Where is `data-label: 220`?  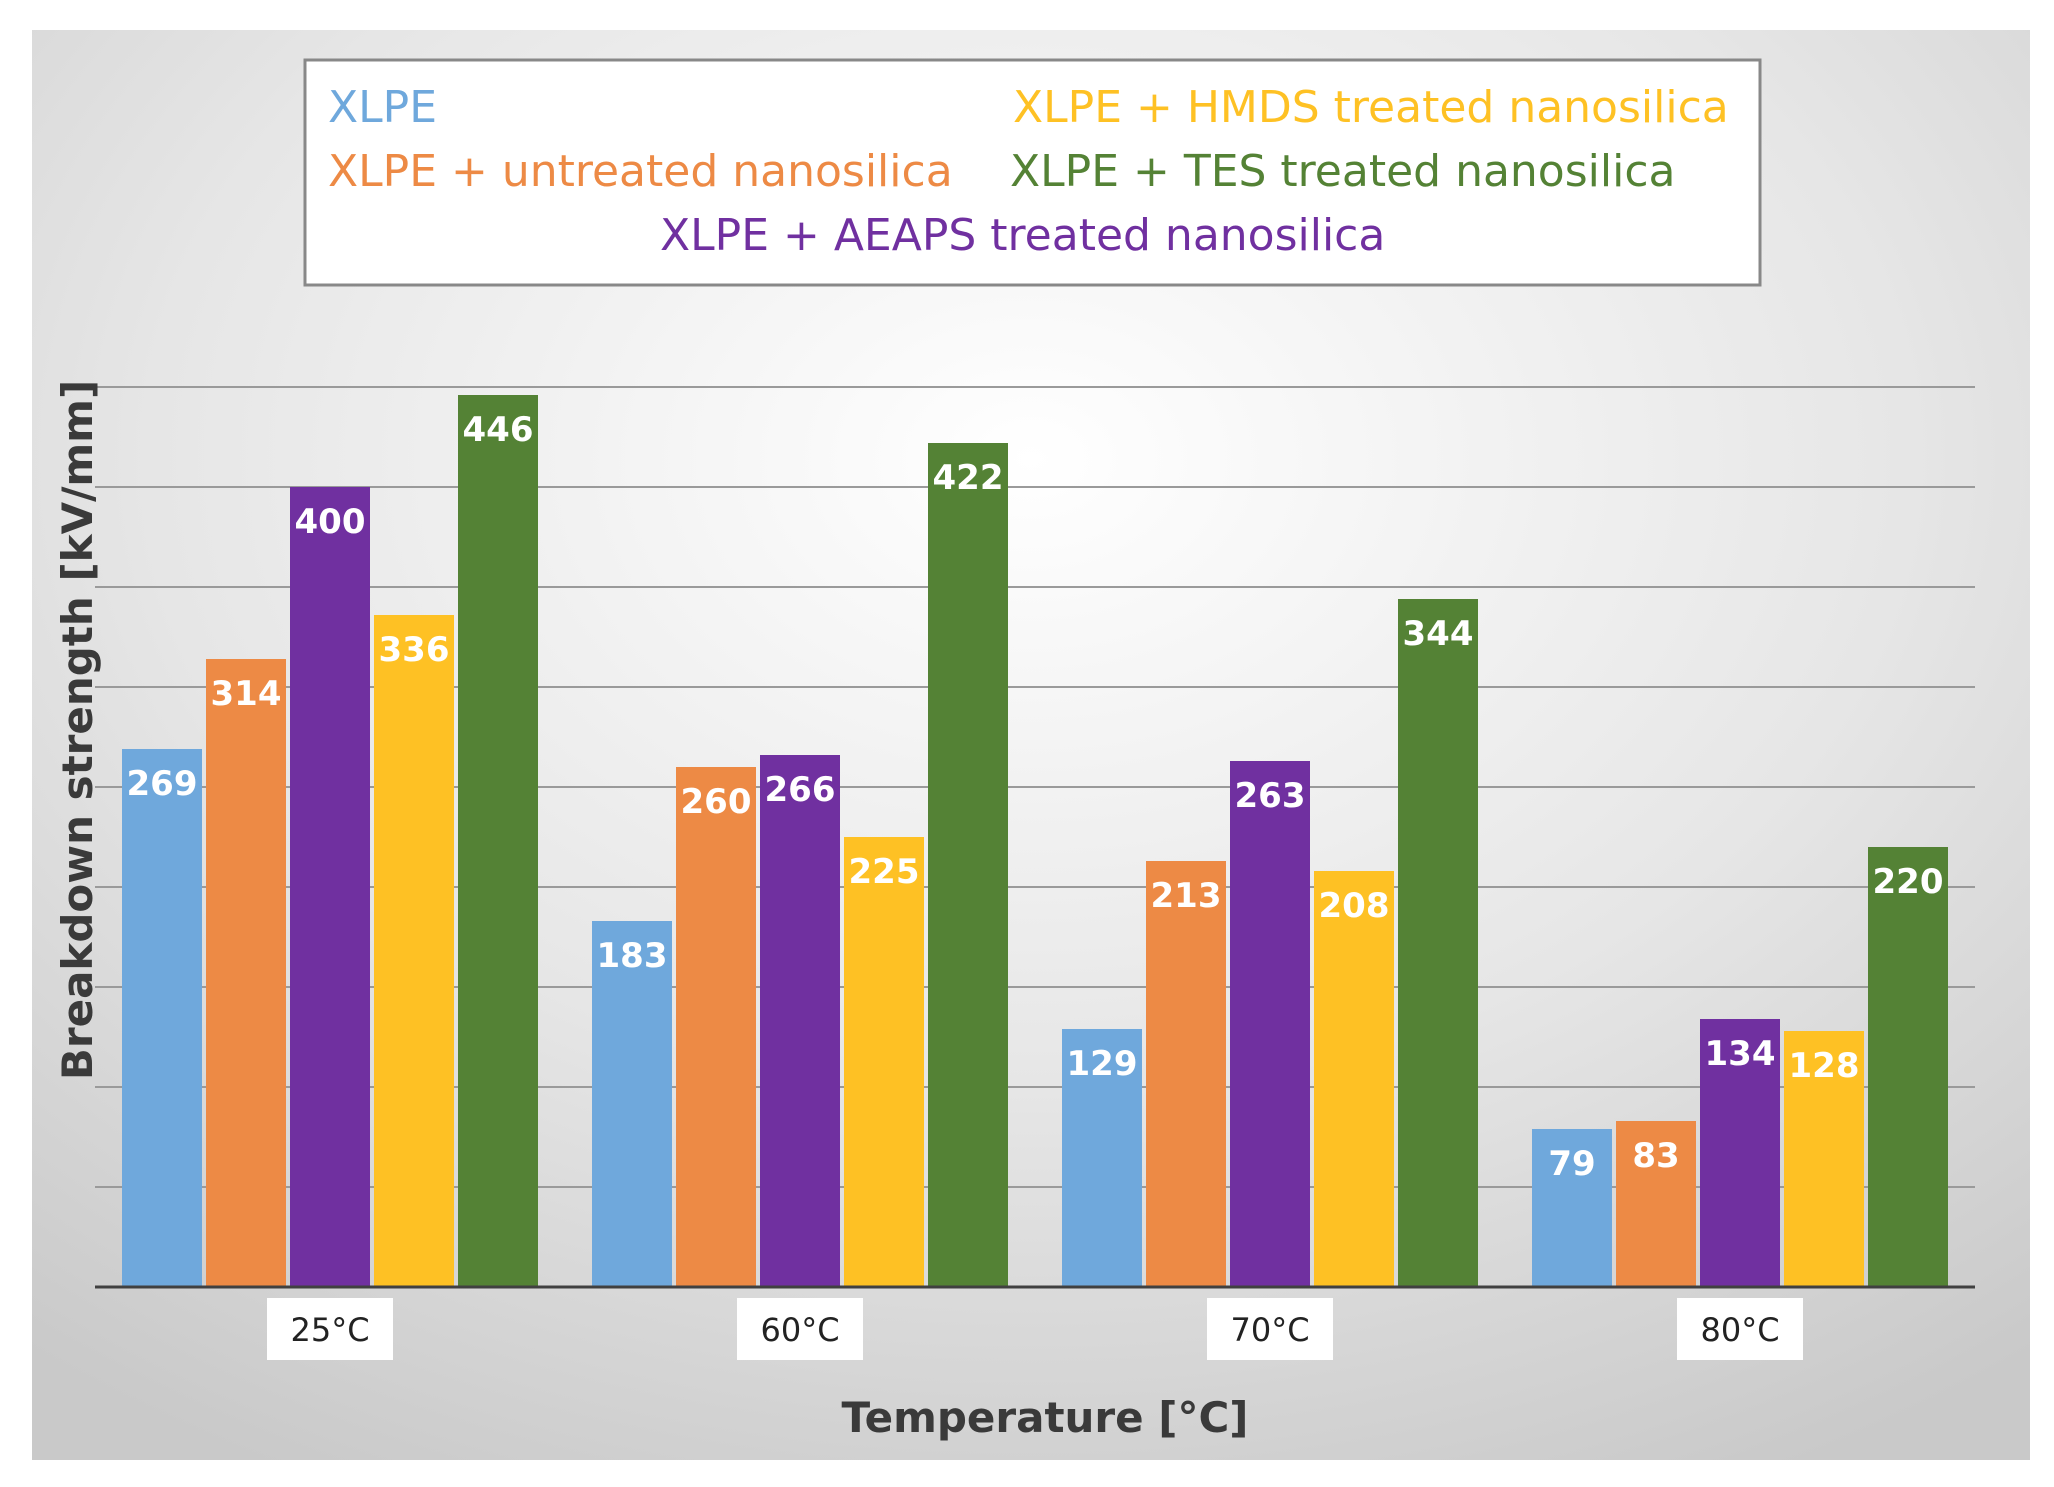 data-label: 220 is located at coordinates (1908, 882).